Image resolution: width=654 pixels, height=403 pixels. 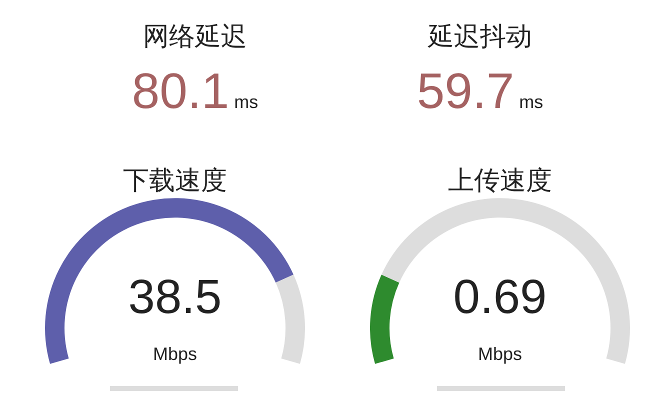 I want to click on text: 0.69, so click(x=500, y=298).